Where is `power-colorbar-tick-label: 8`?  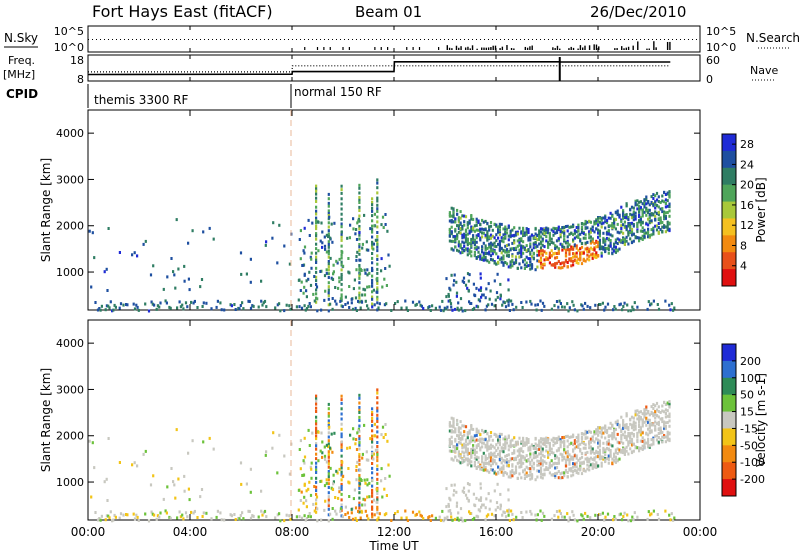
power-colorbar-tick-label: 8 is located at coordinates (743, 245).